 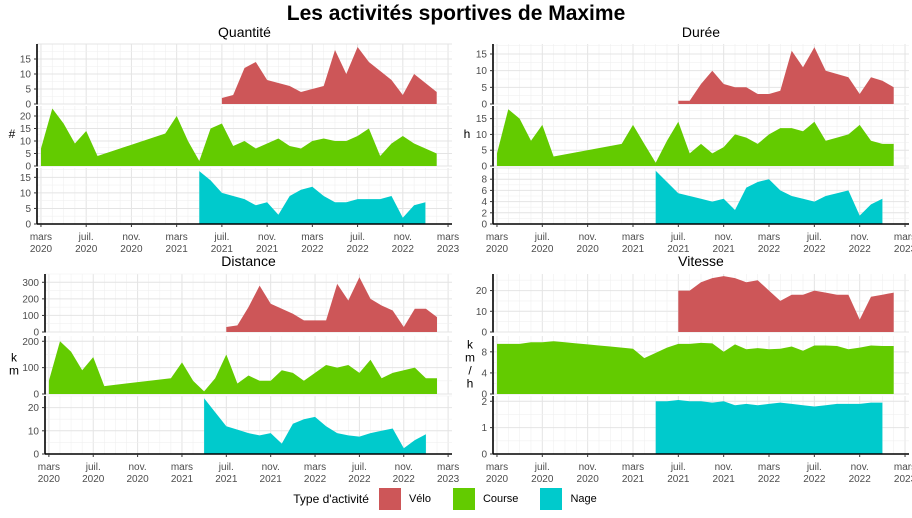 What do you see at coordinates (243, 367) in the screenshot?
I see `area-distance-course` at bounding box center [243, 367].